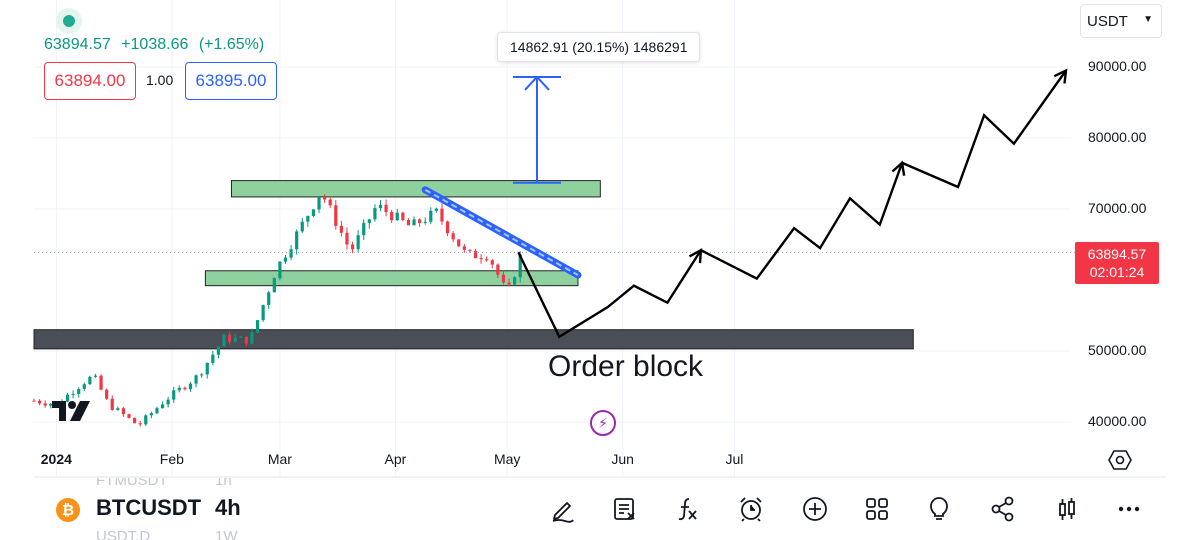 Image resolution: width=1200 pixels, height=540 pixels. What do you see at coordinates (1107, 21) in the screenshot?
I see `currency-value: USDT` at bounding box center [1107, 21].